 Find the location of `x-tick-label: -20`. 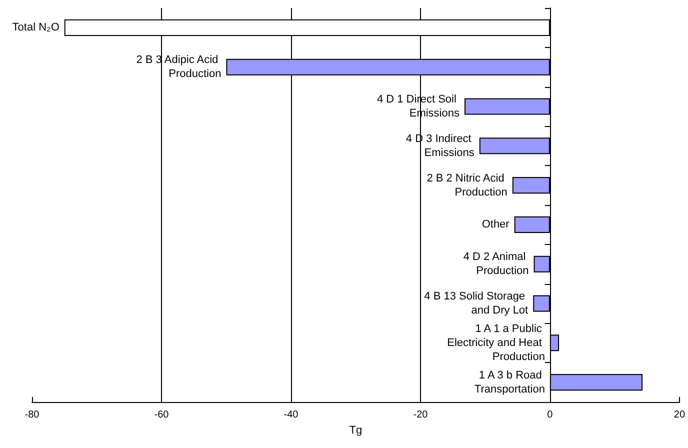

x-tick-label: -20 is located at coordinates (420, 415).